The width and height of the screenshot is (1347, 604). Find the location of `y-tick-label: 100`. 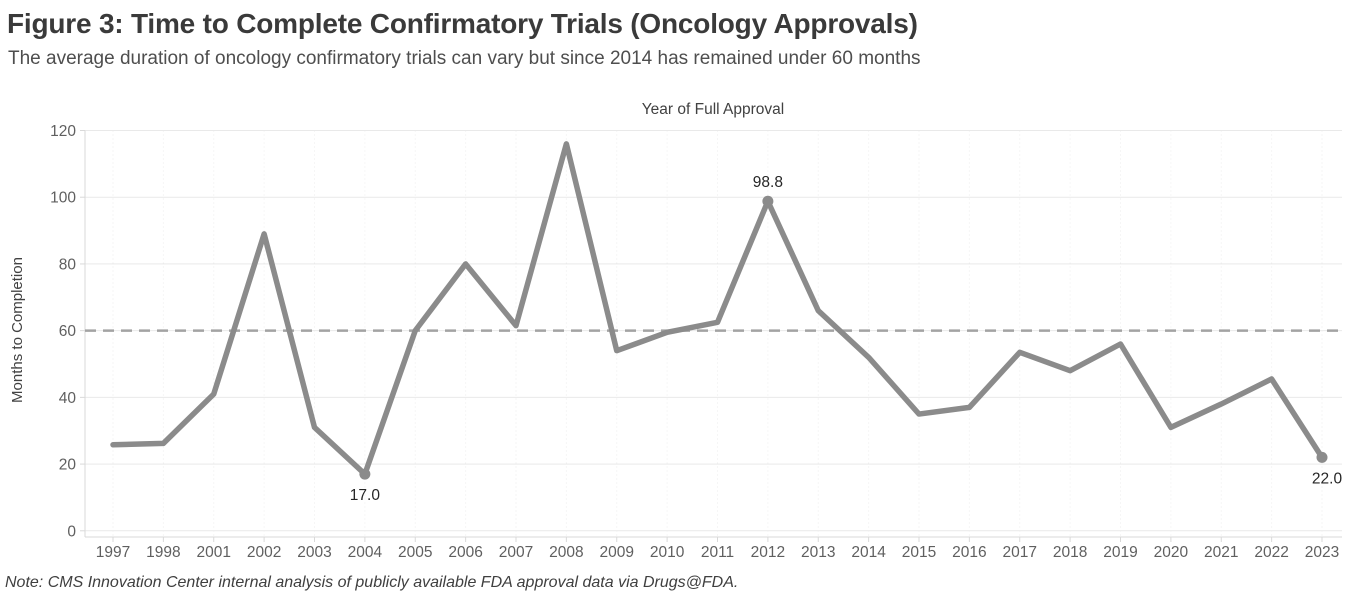

y-tick-label: 100 is located at coordinates (63, 198).